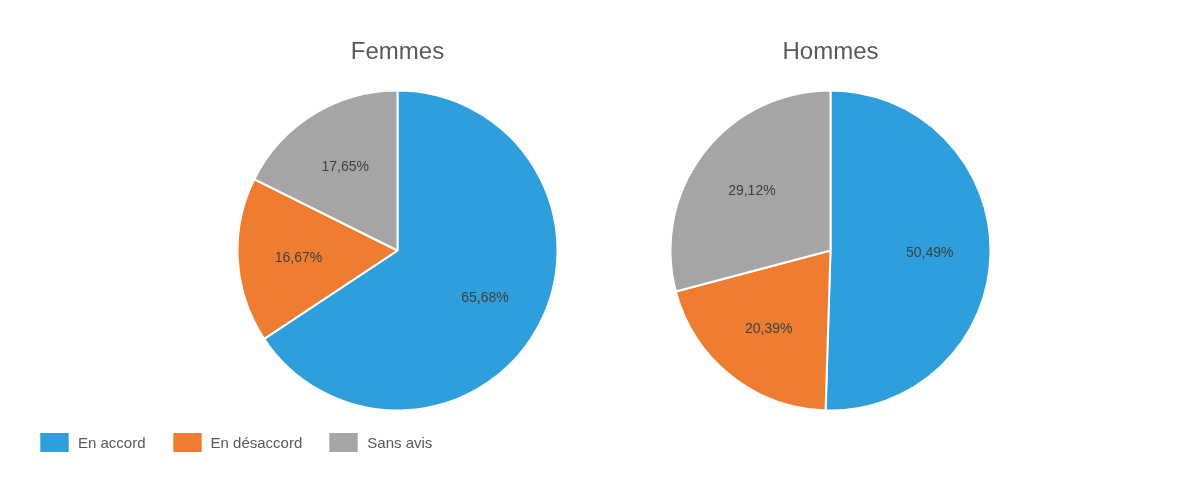 This screenshot has width=1197, height=497. Describe the element at coordinates (400, 442) in the screenshot. I see `legend-label: Sans avis` at that location.